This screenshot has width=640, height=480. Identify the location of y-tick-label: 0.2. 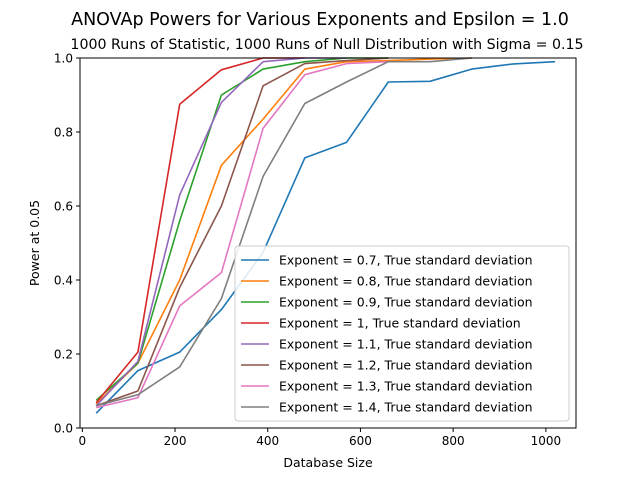
(63, 355).